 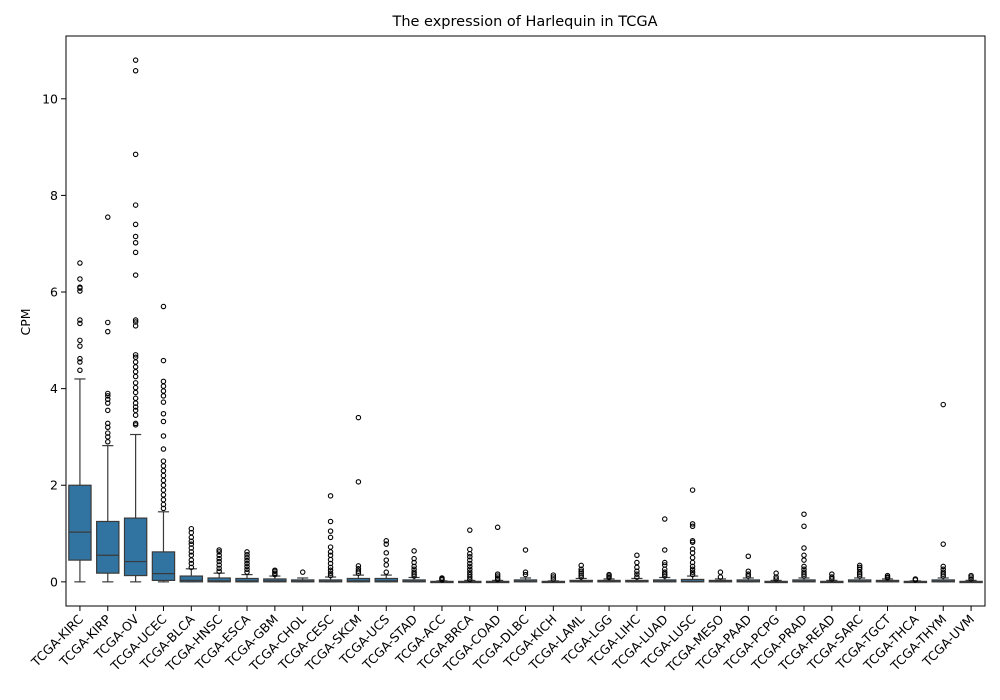 What do you see at coordinates (524, 22) in the screenshot?
I see `chart-title: The expression of Harlequin in TCGA` at bounding box center [524, 22].